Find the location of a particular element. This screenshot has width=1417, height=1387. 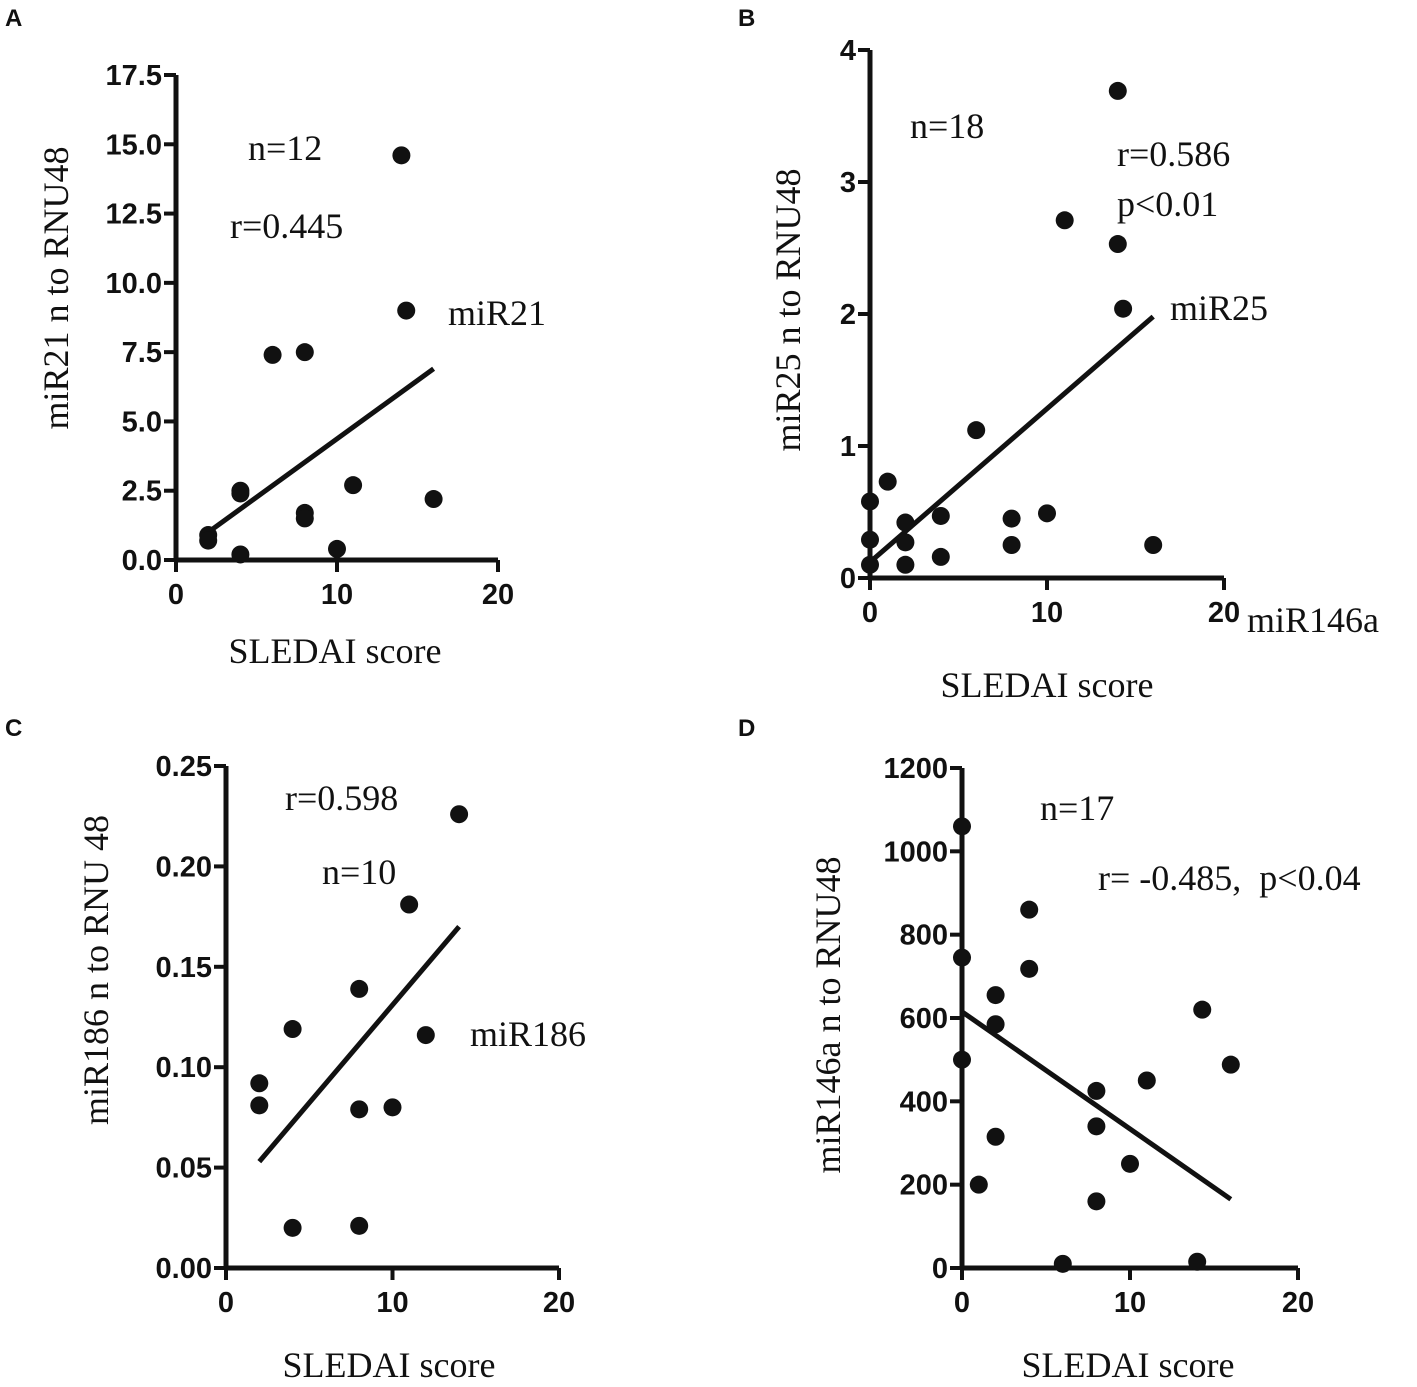

panel-b-ylabel: miR25 n to RNU48 is located at coordinates (788, 309).